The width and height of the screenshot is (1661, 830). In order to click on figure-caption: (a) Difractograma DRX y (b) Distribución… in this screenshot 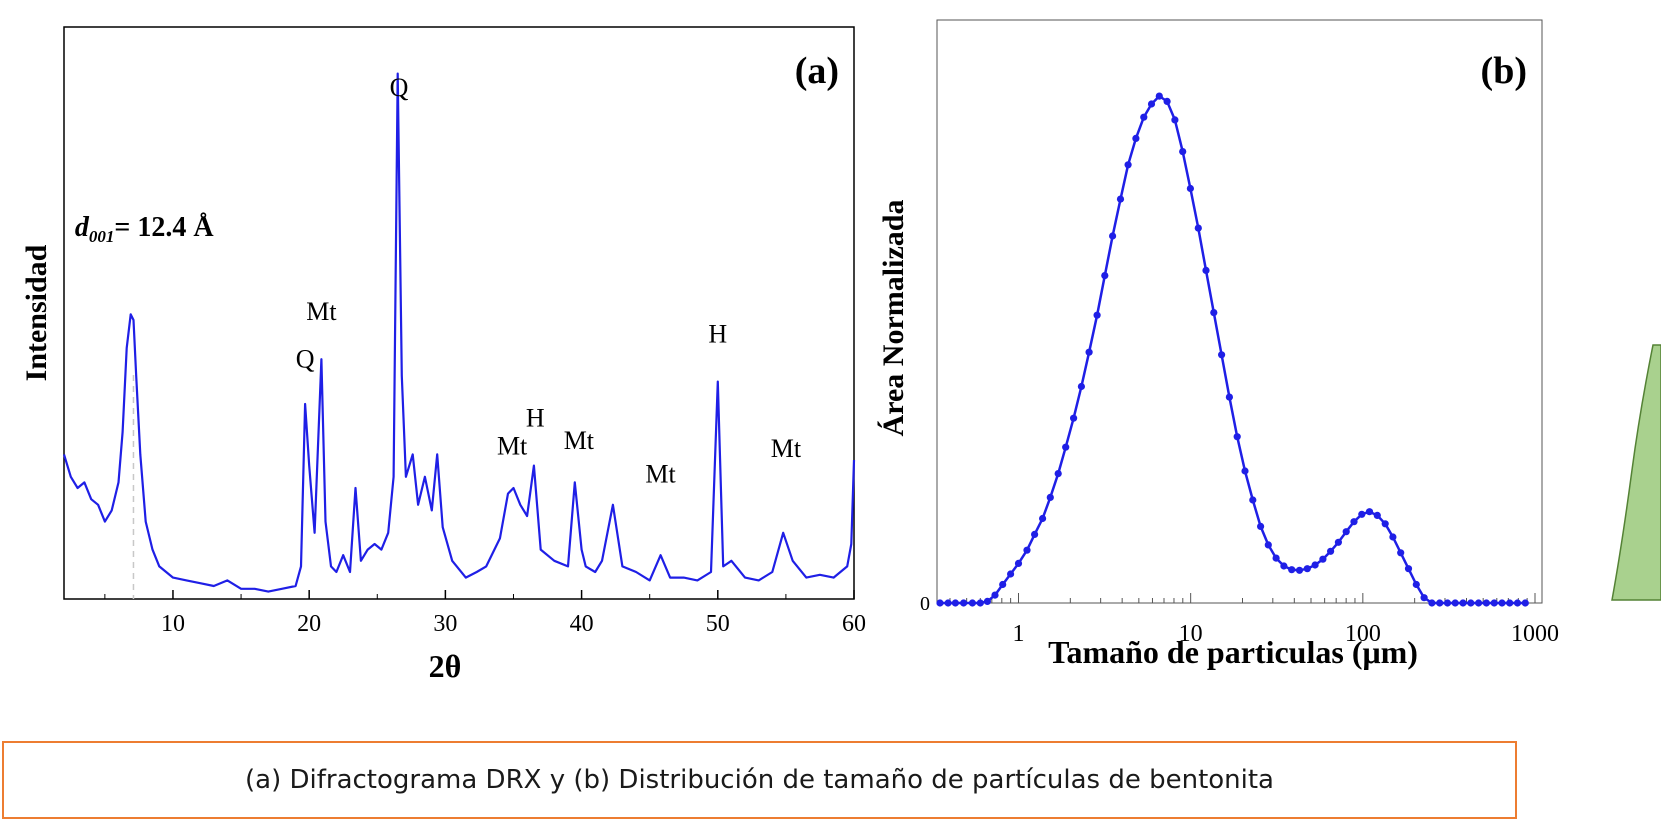, I will do `click(759, 780)`.